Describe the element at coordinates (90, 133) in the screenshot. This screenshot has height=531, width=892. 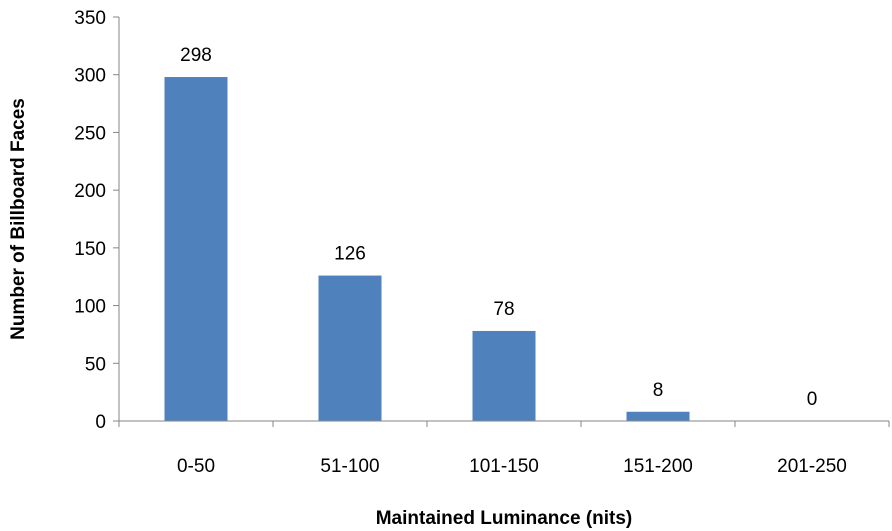
I see `y-tick-label: 250` at that location.